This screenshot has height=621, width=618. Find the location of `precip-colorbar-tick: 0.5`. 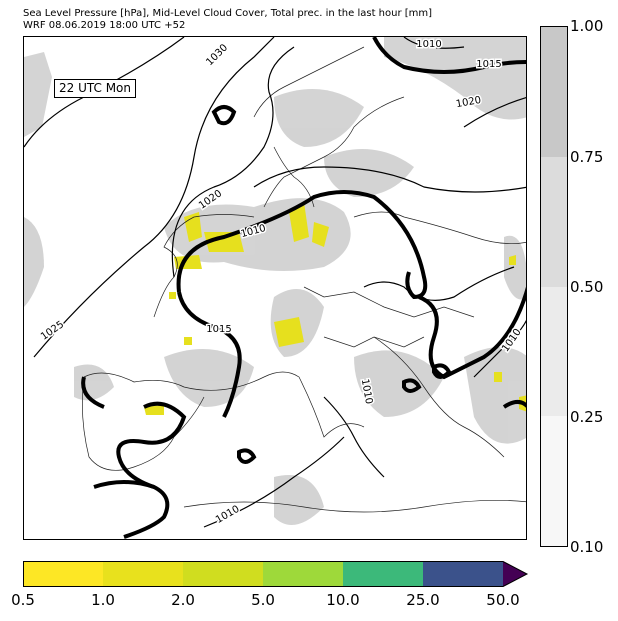

precip-colorbar-tick: 0.5 is located at coordinates (23, 600).